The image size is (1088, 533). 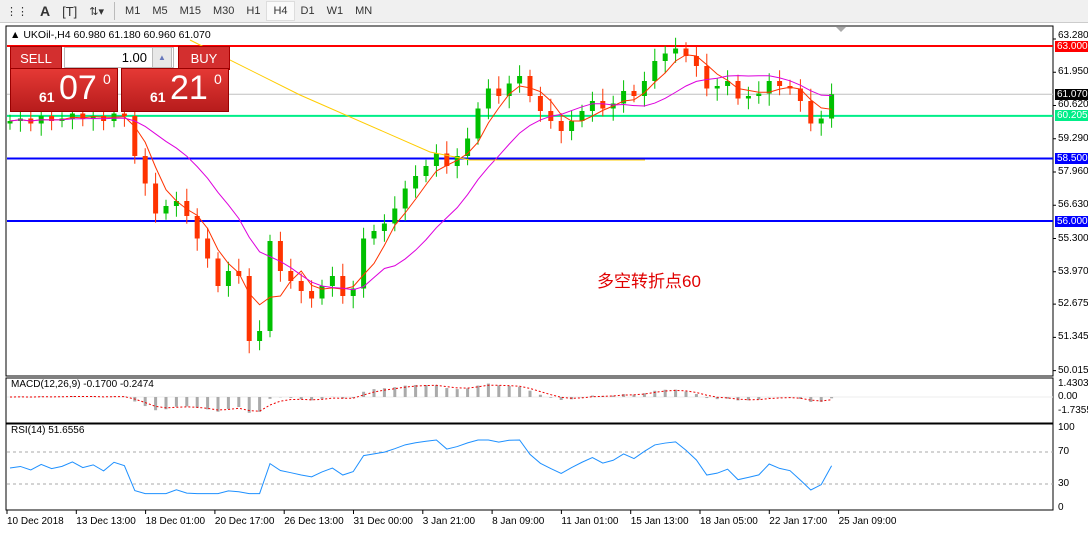 I want to click on tf-m30: M30, so click(x=224, y=11).